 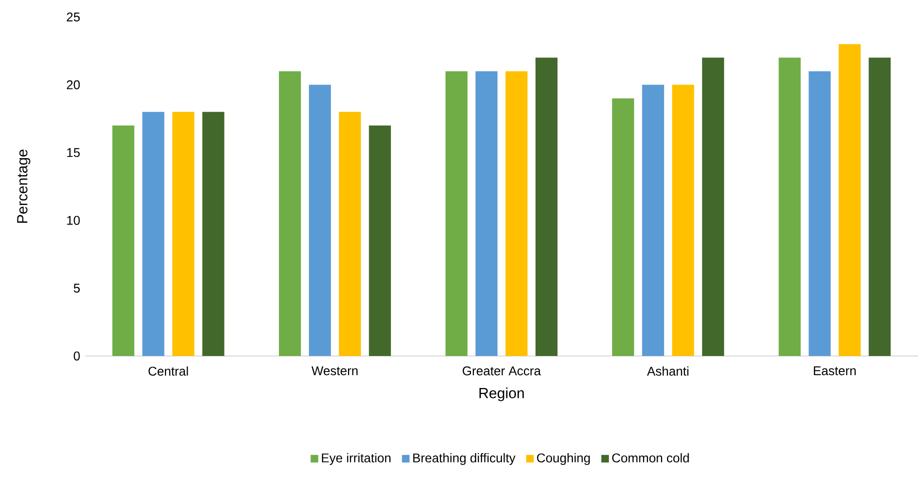 I want to click on x-tick-label: Greater Accra, so click(x=501, y=371).